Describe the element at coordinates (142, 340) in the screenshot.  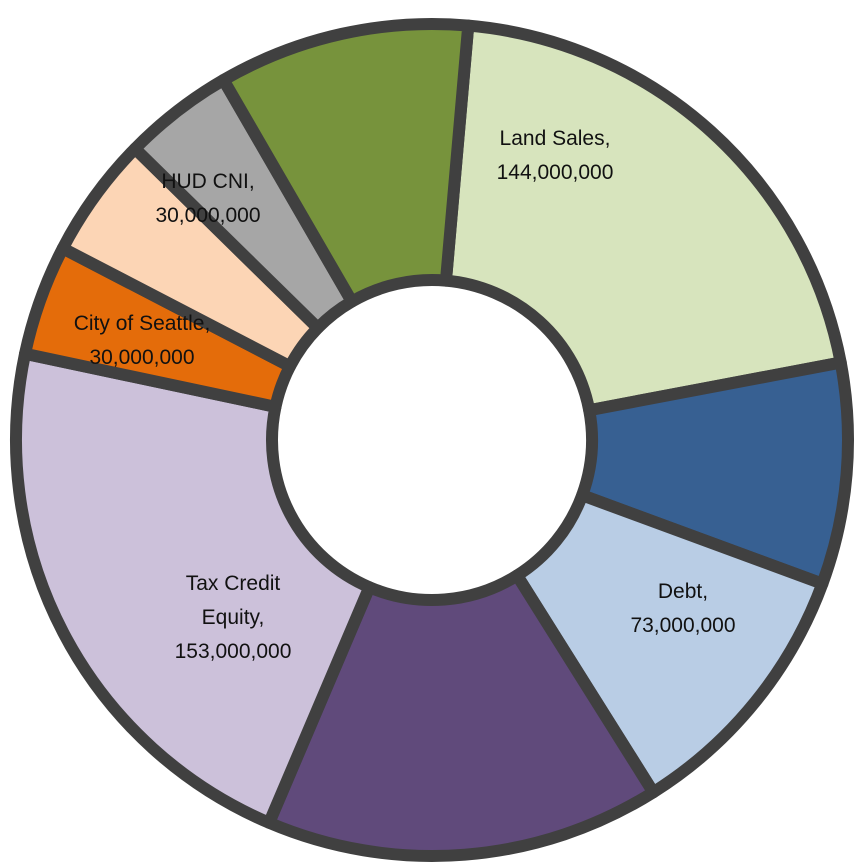
I see `data-label: City of Seattle, 30,000,000` at that location.